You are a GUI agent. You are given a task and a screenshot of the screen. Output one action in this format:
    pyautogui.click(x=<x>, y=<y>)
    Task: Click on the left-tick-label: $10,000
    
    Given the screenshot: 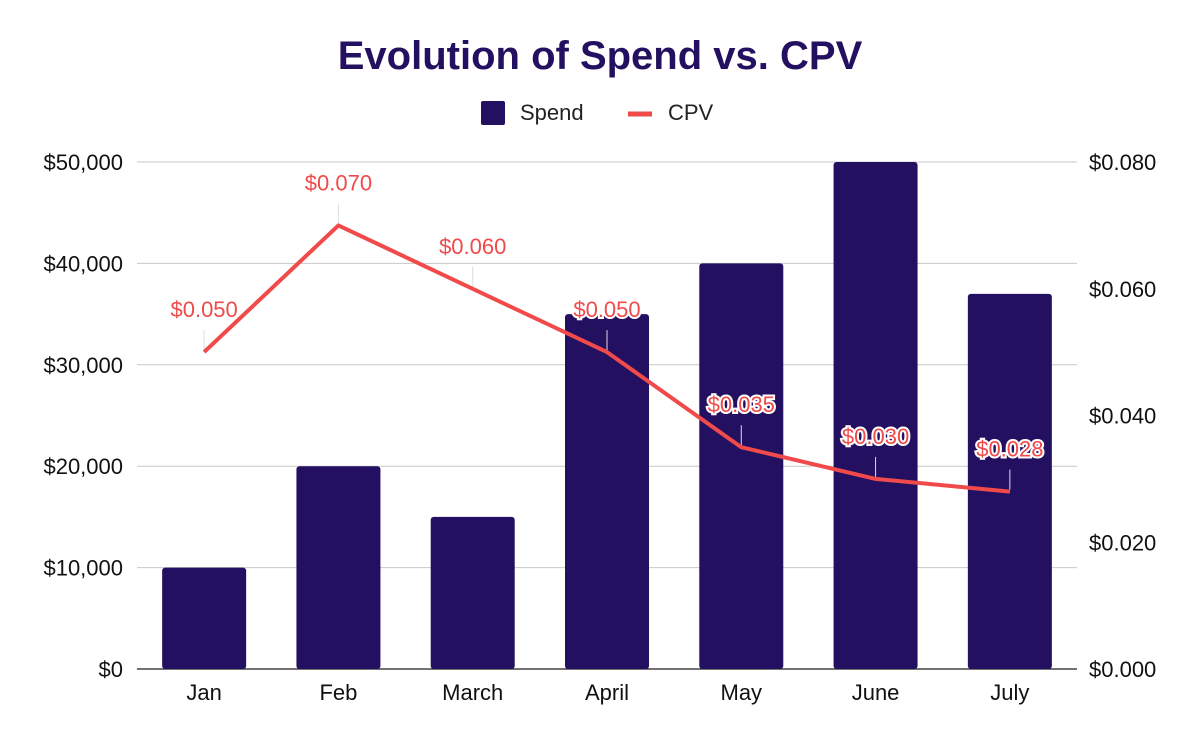 What is the action you would take?
    pyautogui.click(x=83, y=568)
    